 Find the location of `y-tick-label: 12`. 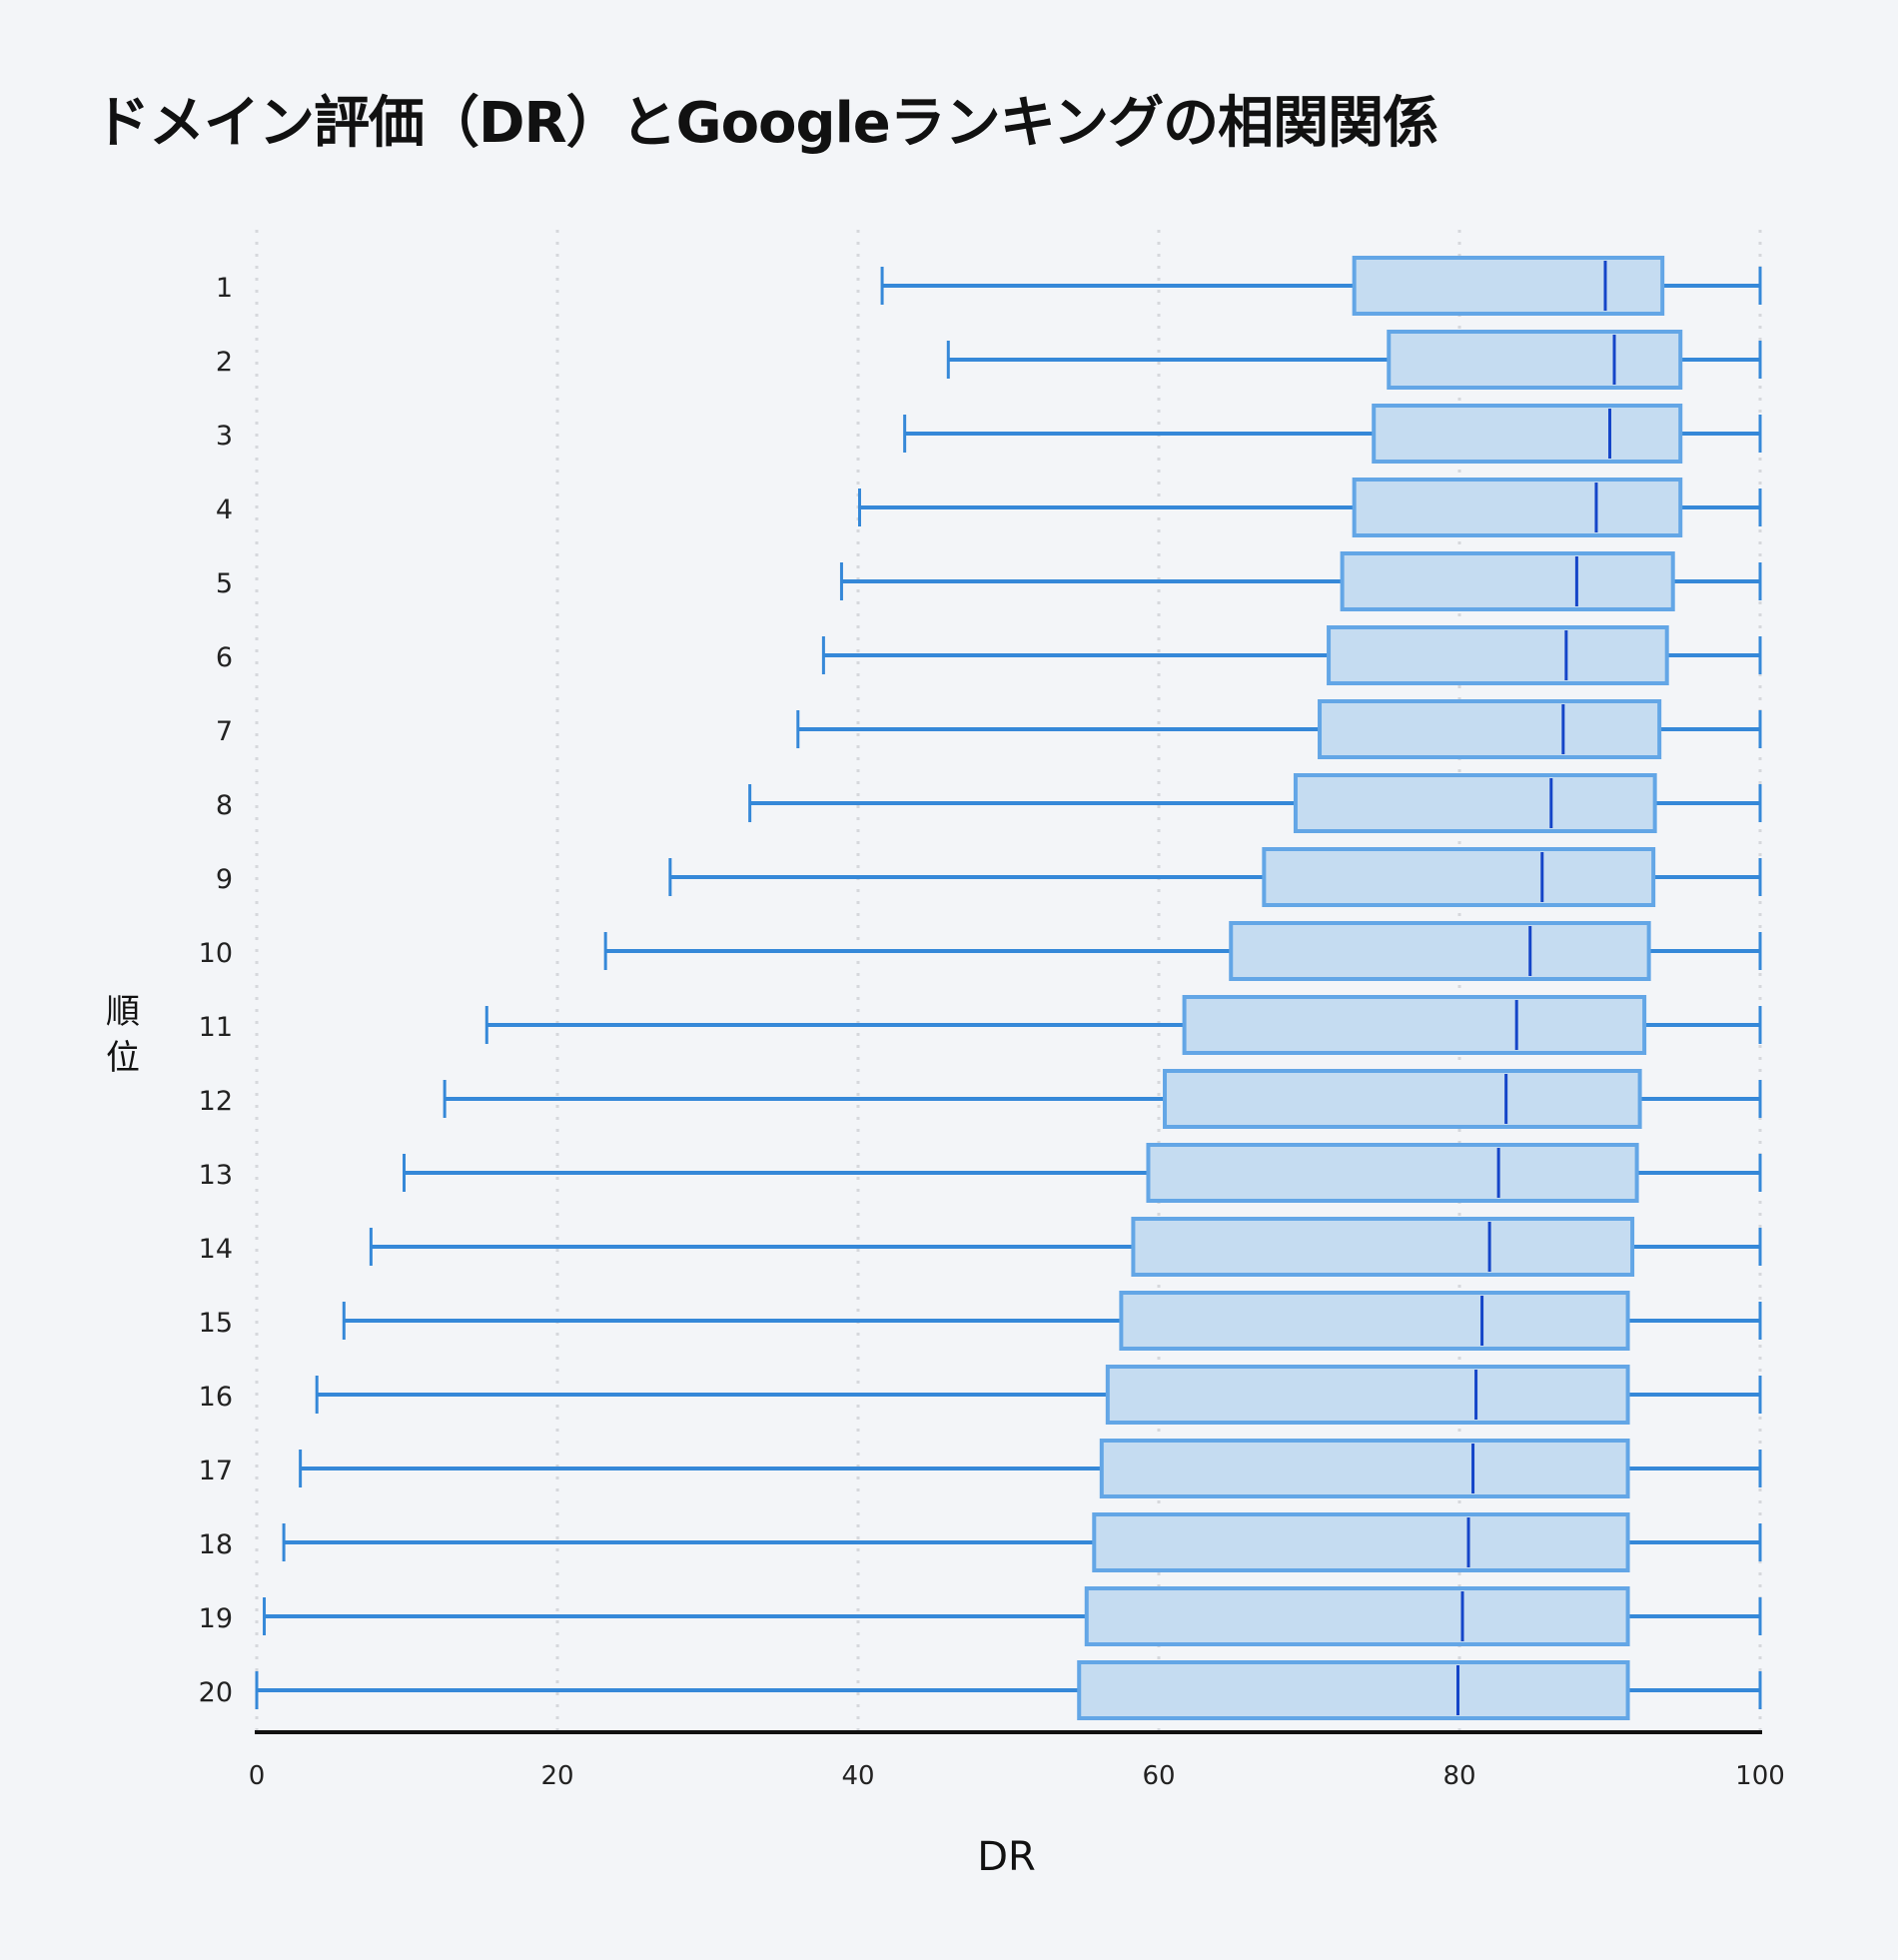

y-tick-label: 12 is located at coordinates (216, 1101).